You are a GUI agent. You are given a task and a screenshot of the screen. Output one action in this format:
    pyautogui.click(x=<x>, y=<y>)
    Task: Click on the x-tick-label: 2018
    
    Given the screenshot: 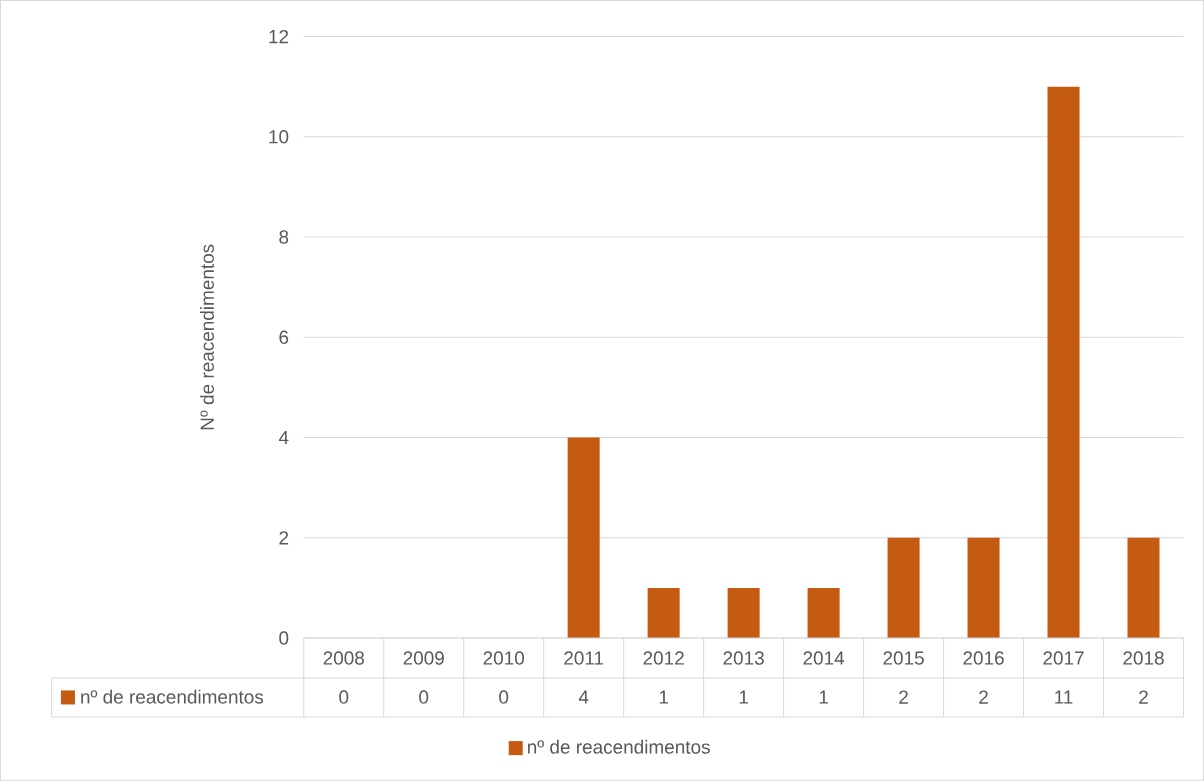 What is the action you would take?
    pyautogui.click(x=1143, y=658)
    